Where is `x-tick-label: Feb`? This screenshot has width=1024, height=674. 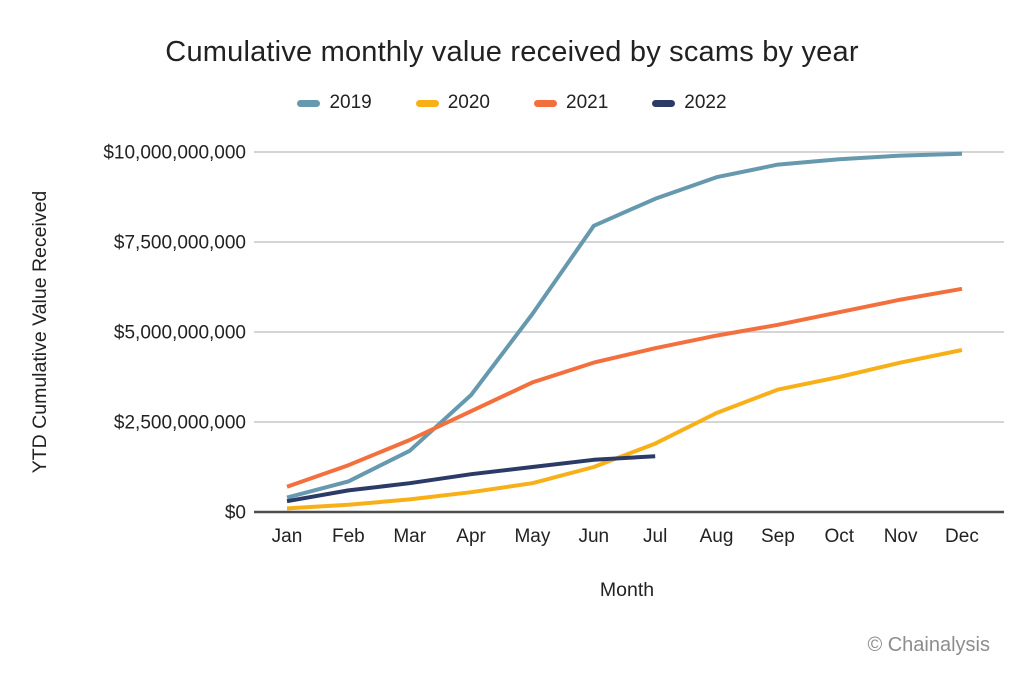
x-tick-label: Feb is located at coordinates (348, 536).